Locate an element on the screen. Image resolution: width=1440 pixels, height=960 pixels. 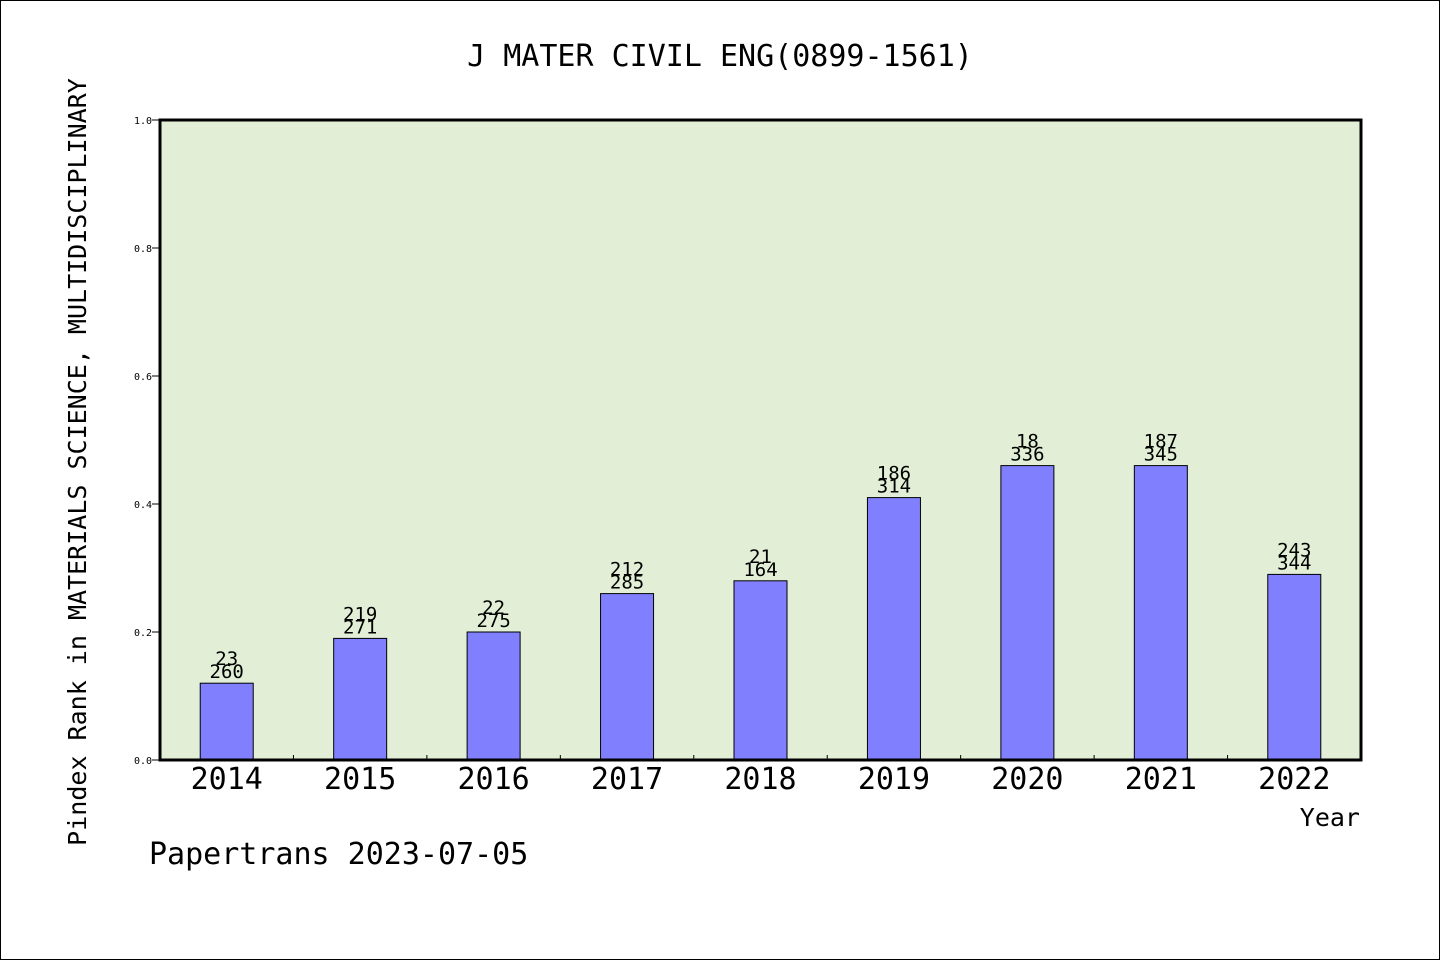
bar-label-top: 212 is located at coordinates (627, 570).